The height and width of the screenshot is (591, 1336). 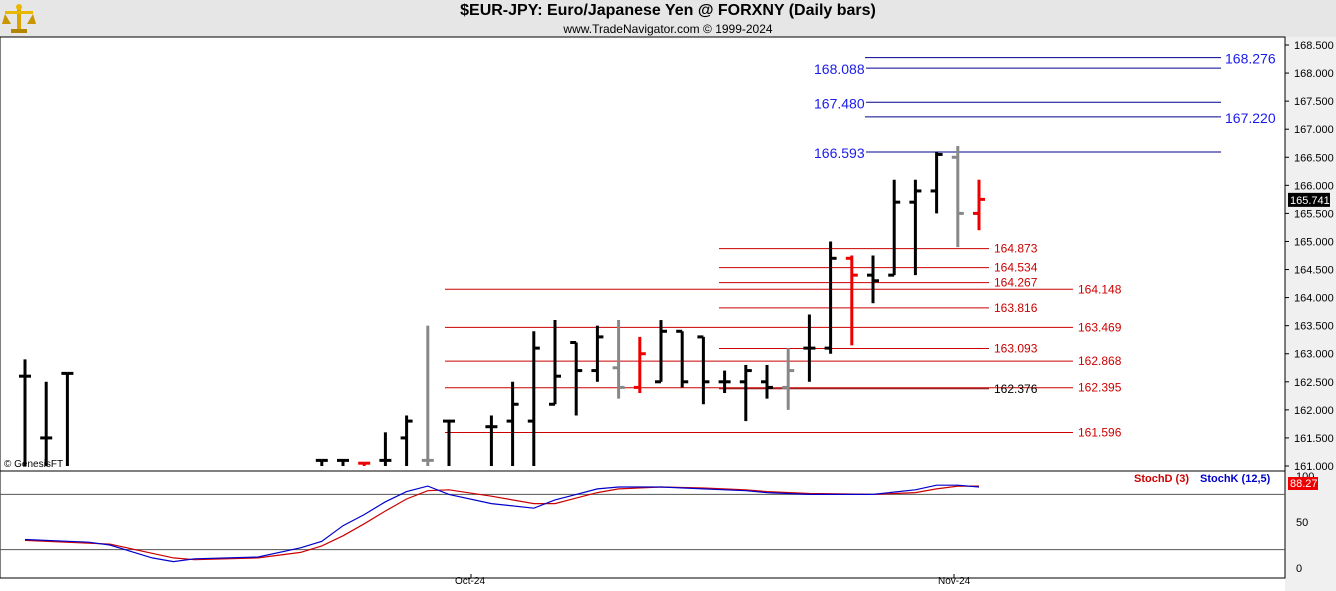 I want to click on blue-level-label: 168.276, so click(x=1250, y=59).